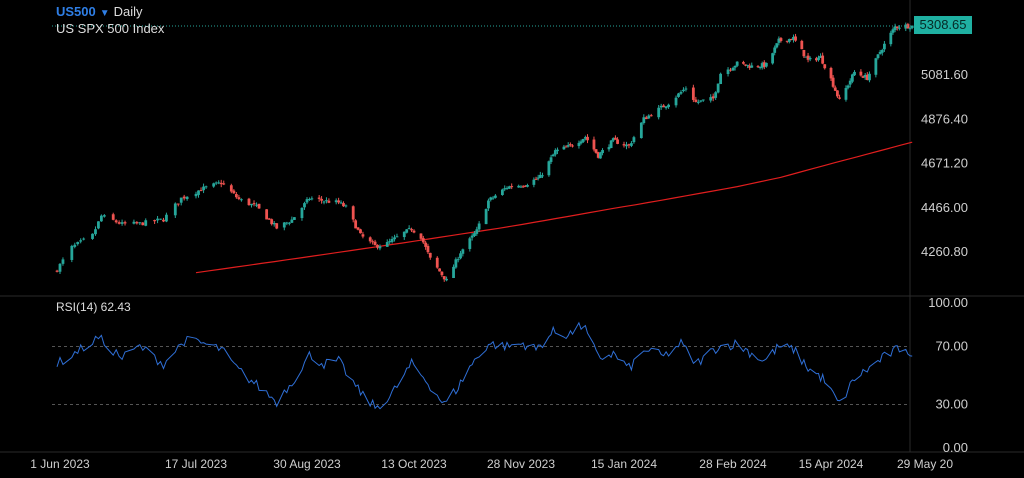 This screenshot has height=478, width=1024. I want to click on time-tick-label: 1 Jun 2023, so click(60, 464).